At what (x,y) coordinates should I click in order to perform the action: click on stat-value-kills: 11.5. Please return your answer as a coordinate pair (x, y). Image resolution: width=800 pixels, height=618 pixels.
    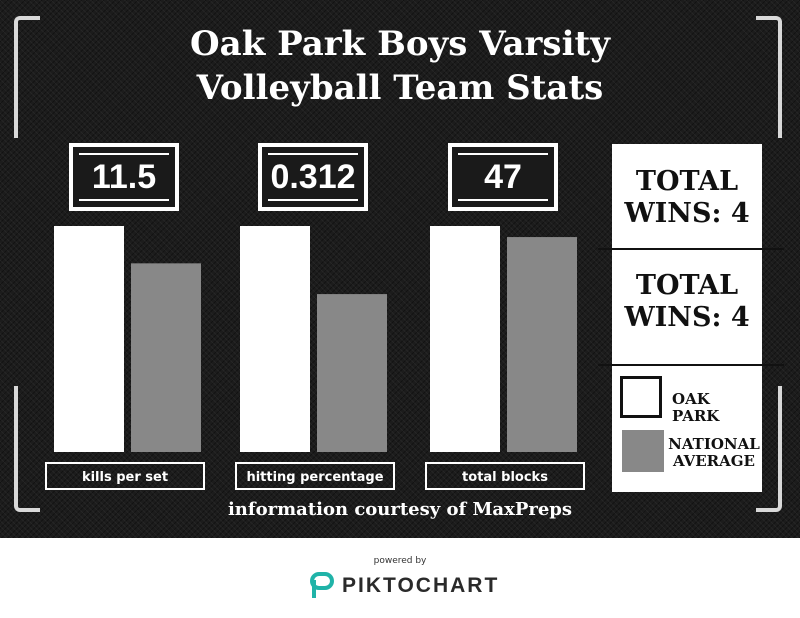
    Looking at the image, I should click on (124, 177).